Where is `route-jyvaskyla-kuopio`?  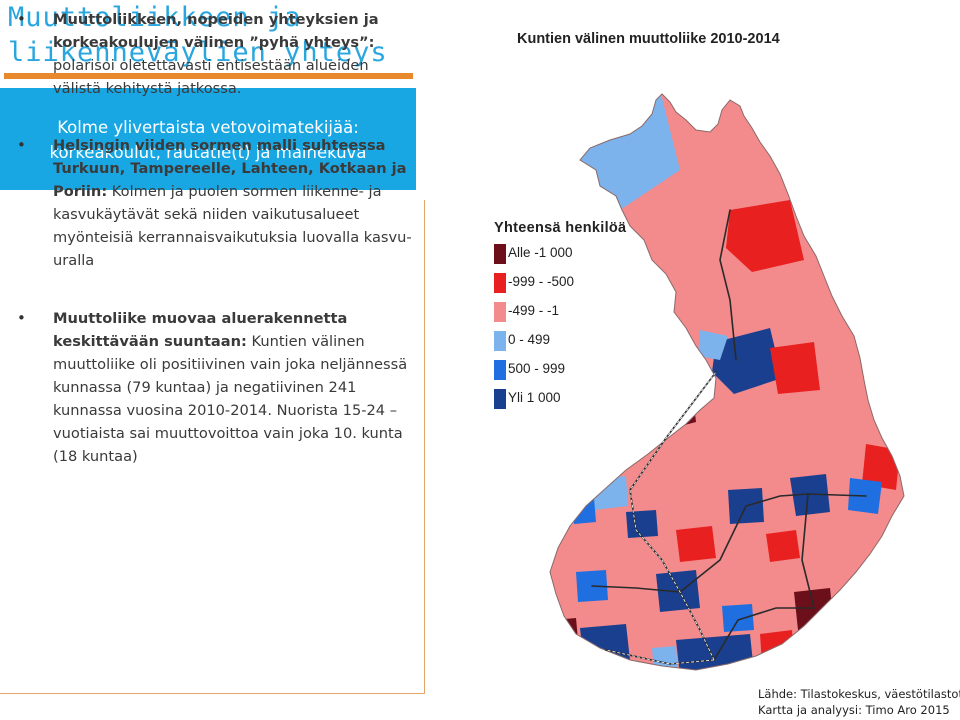 route-jyvaskyla-kuopio is located at coordinates (777, 500).